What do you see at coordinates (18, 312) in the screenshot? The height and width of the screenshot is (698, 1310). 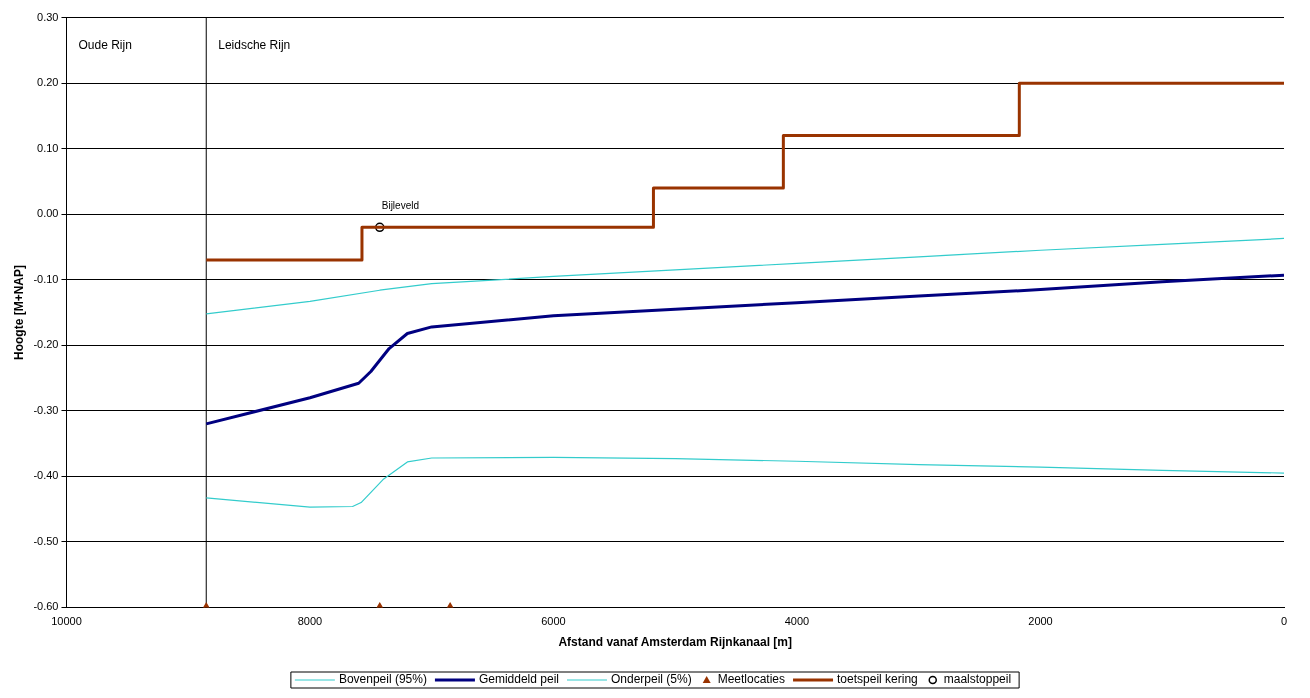 I see `y-axis-title: Hoogte [M+NAP]` at bounding box center [18, 312].